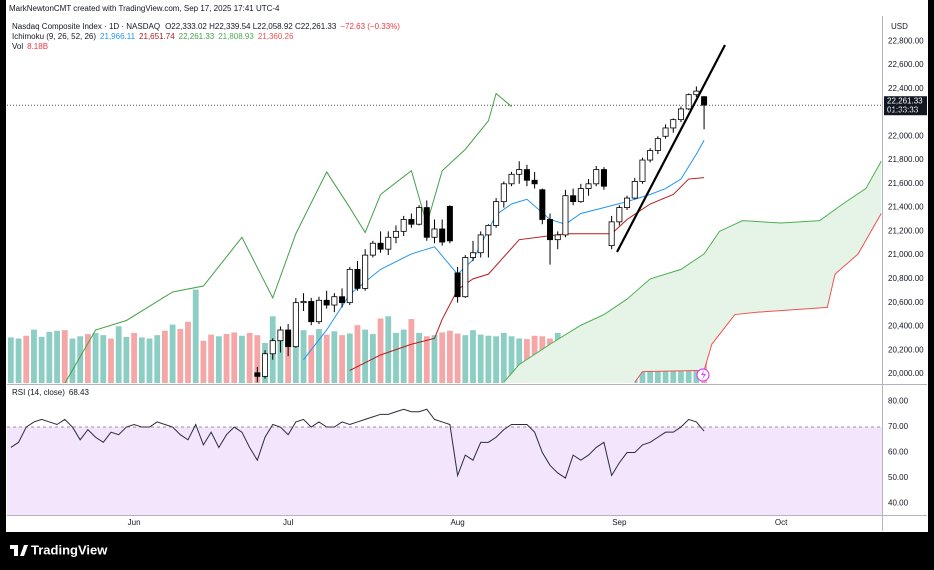  What do you see at coordinates (781, 522) in the screenshot?
I see `x-tick-label: Oct` at bounding box center [781, 522].